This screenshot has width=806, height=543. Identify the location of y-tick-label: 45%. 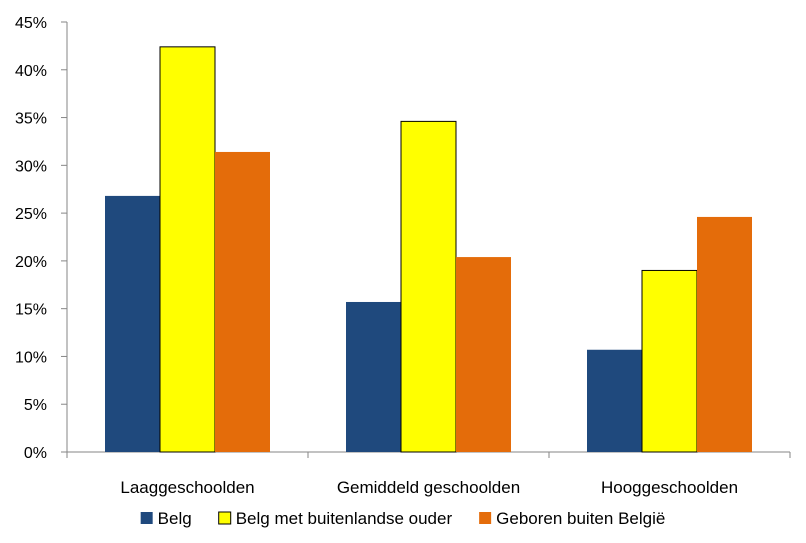
(31, 23).